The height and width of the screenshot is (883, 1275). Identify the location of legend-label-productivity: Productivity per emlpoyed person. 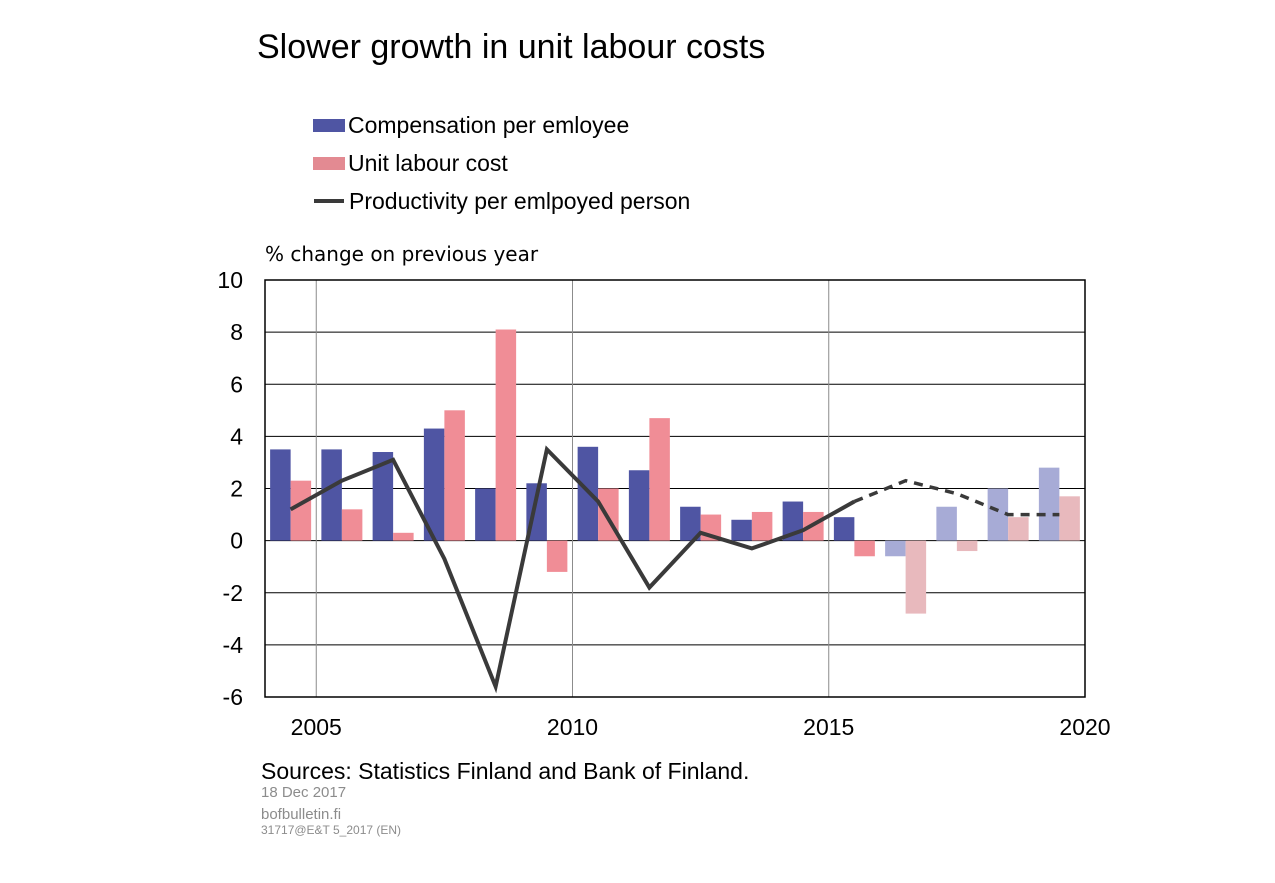
(520, 200).